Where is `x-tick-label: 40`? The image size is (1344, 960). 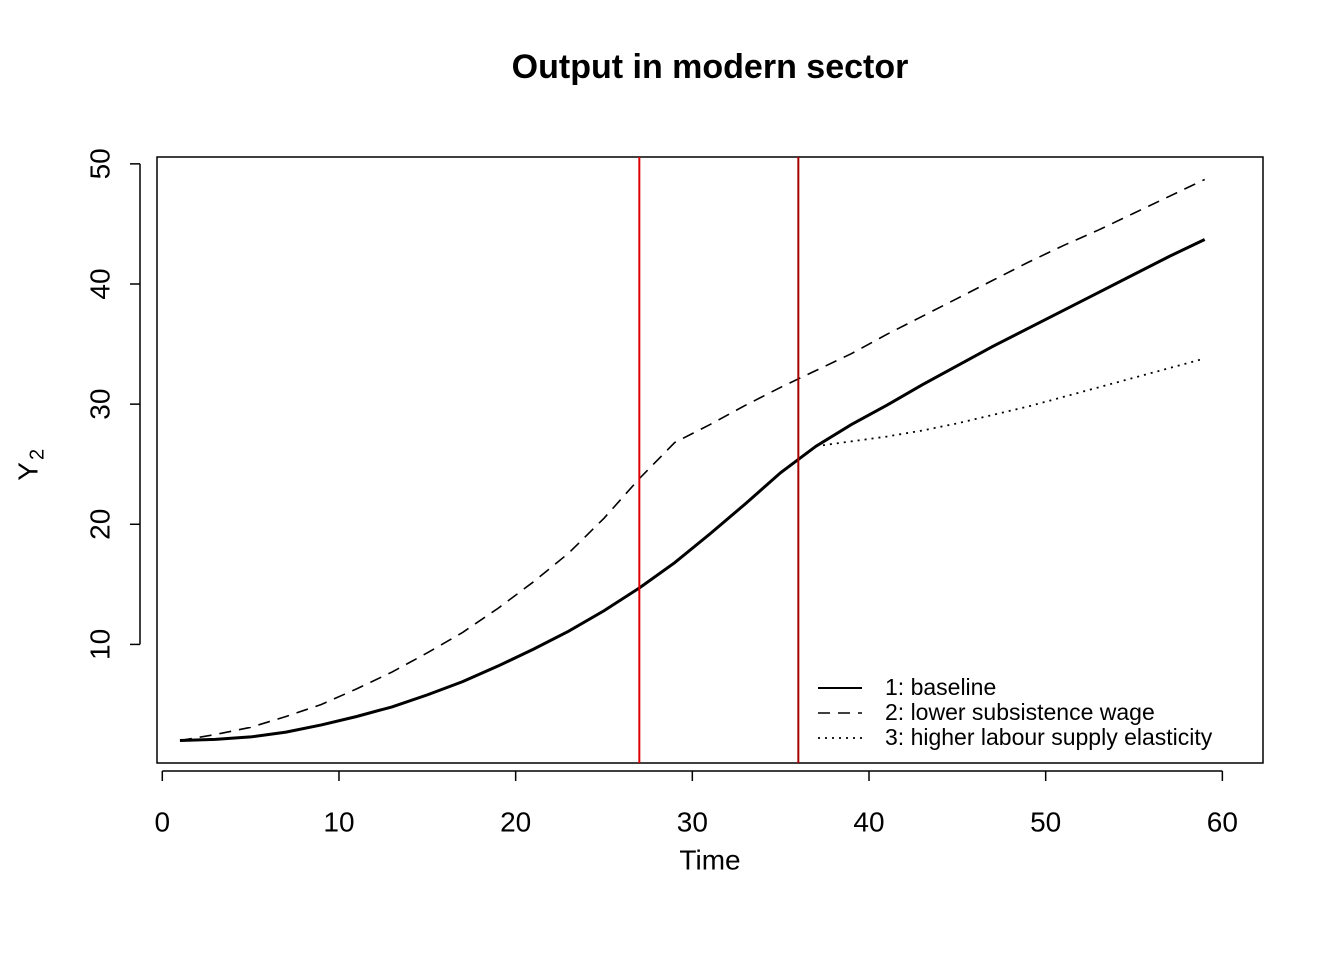
x-tick-label: 40 is located at coordinates (868, 821).